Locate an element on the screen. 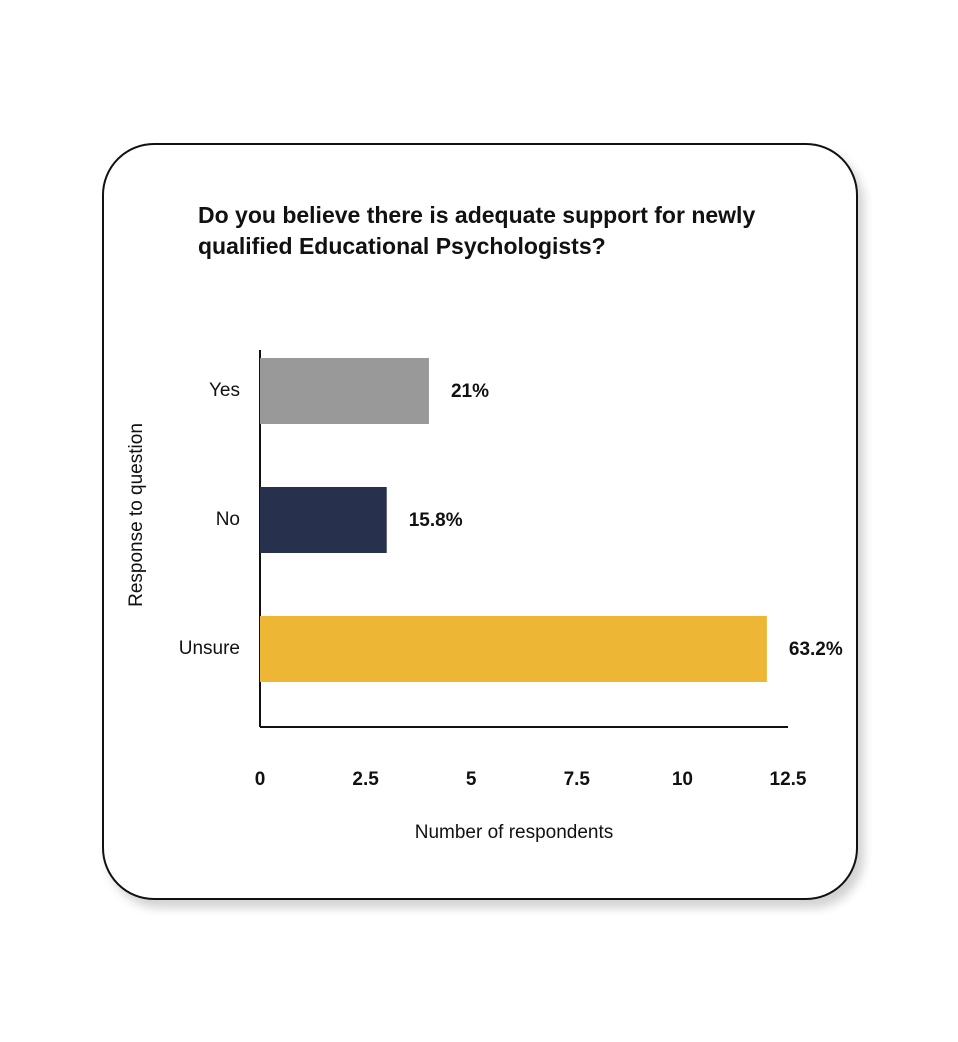 Image resolution: width=958 pixels, height=1042 pixels. x-tick-label: 10 is located at coordinates (682, 779).